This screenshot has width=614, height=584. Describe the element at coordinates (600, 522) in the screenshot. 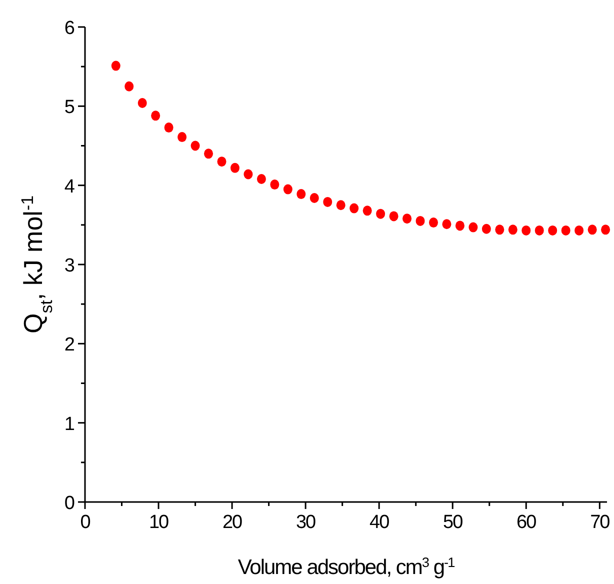

I see `x-tick-label: 70` at that location.